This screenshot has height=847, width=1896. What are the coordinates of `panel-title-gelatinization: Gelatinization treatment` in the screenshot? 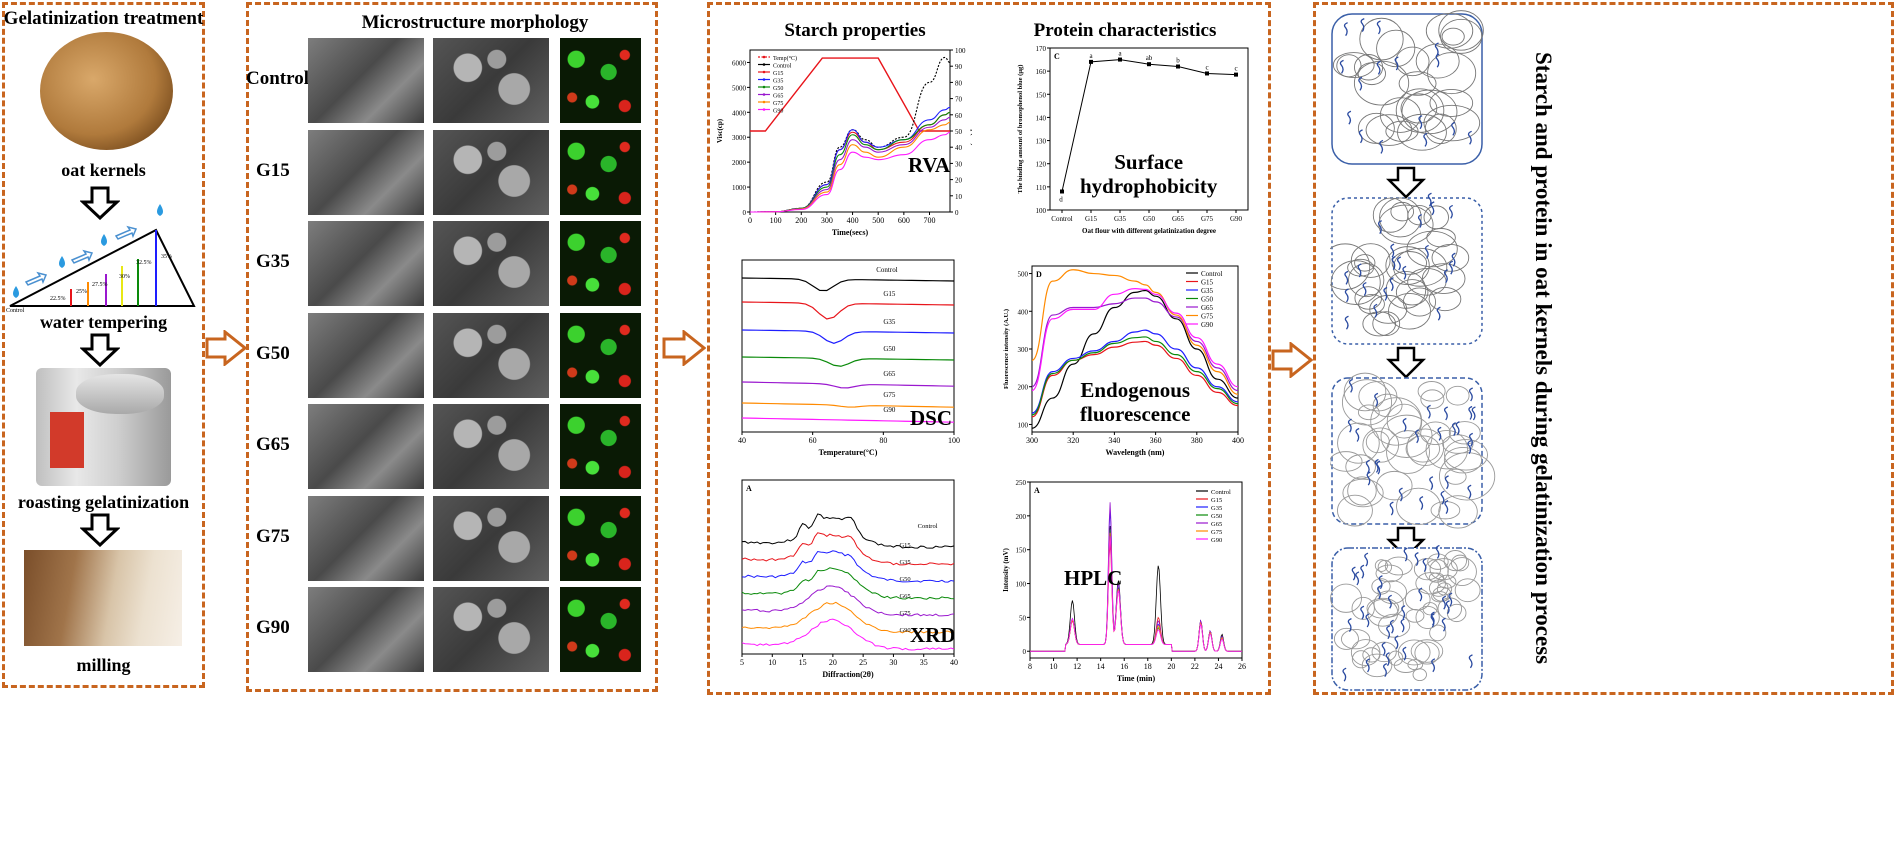 It's located at (103, 18).